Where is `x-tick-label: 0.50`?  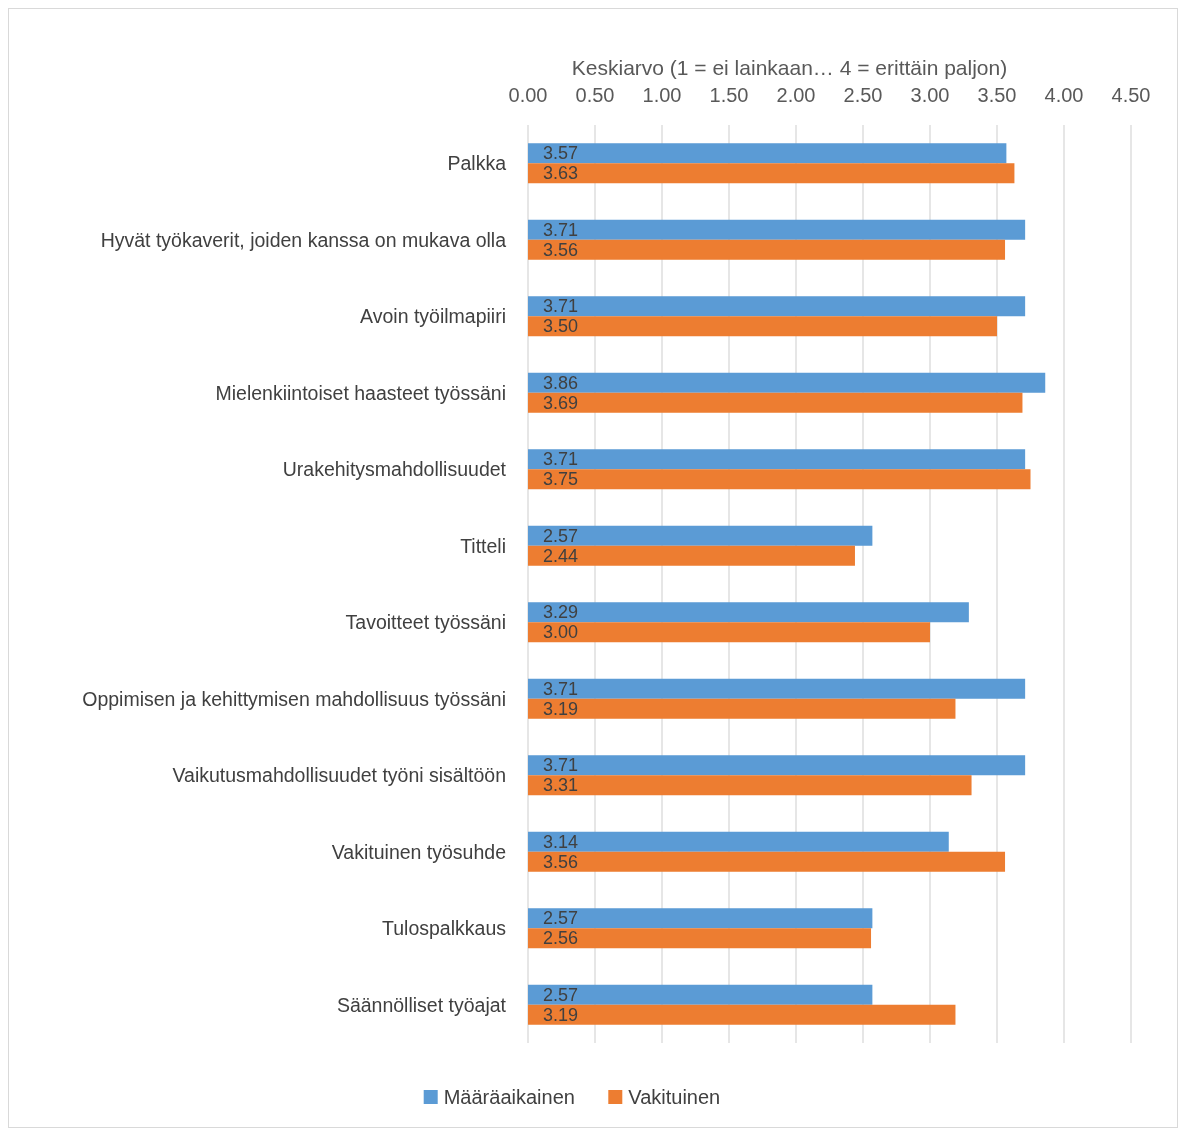
x-tick-label: 0.50 is located at coordinates (595, 95).